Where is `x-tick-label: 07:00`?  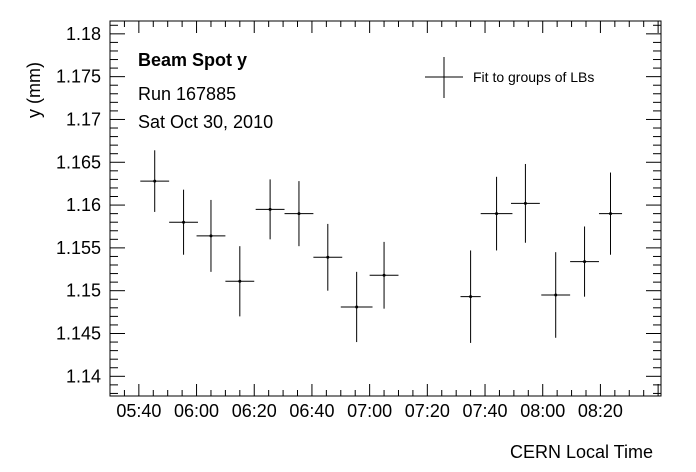
x-tick-label: 07:00 is located at coordinates (369, 411).